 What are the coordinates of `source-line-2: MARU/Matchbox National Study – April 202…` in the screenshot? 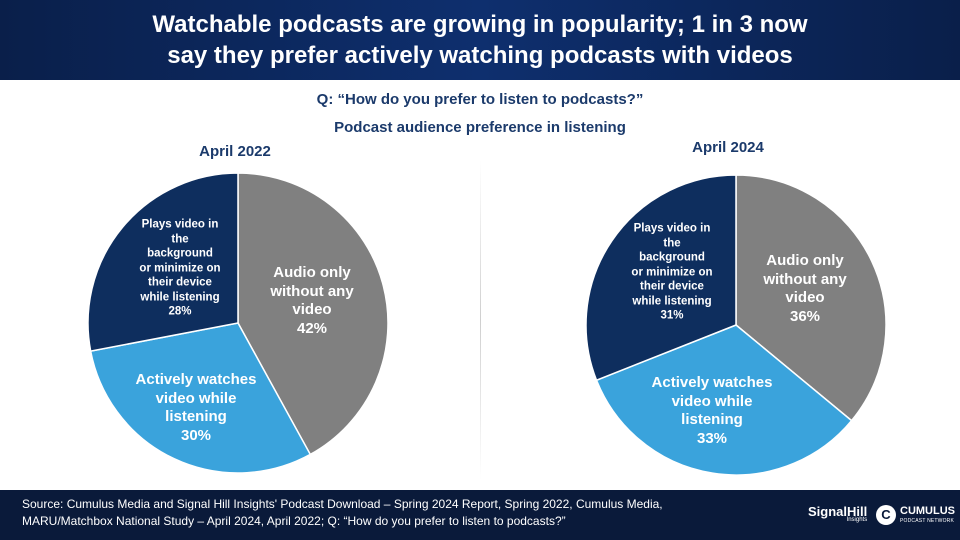 It's located at (294, 521).